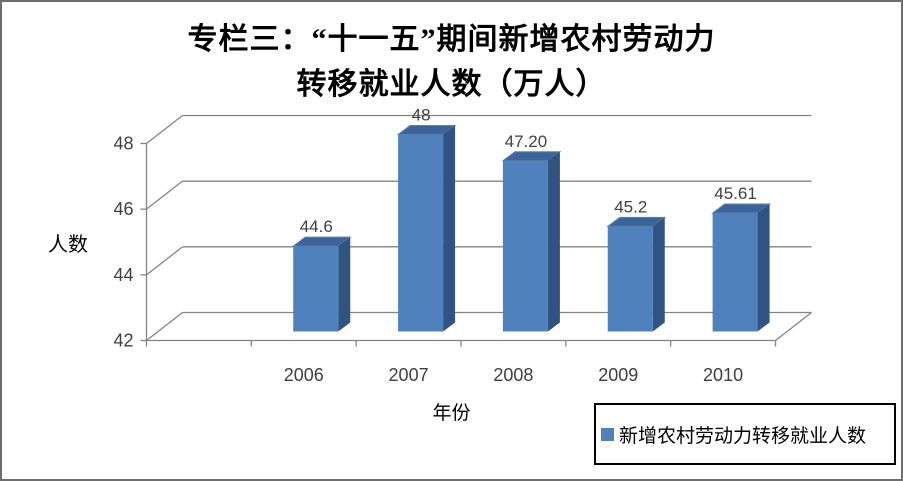  I want to click on bar-data-label: 45.61, so click(735, 193).